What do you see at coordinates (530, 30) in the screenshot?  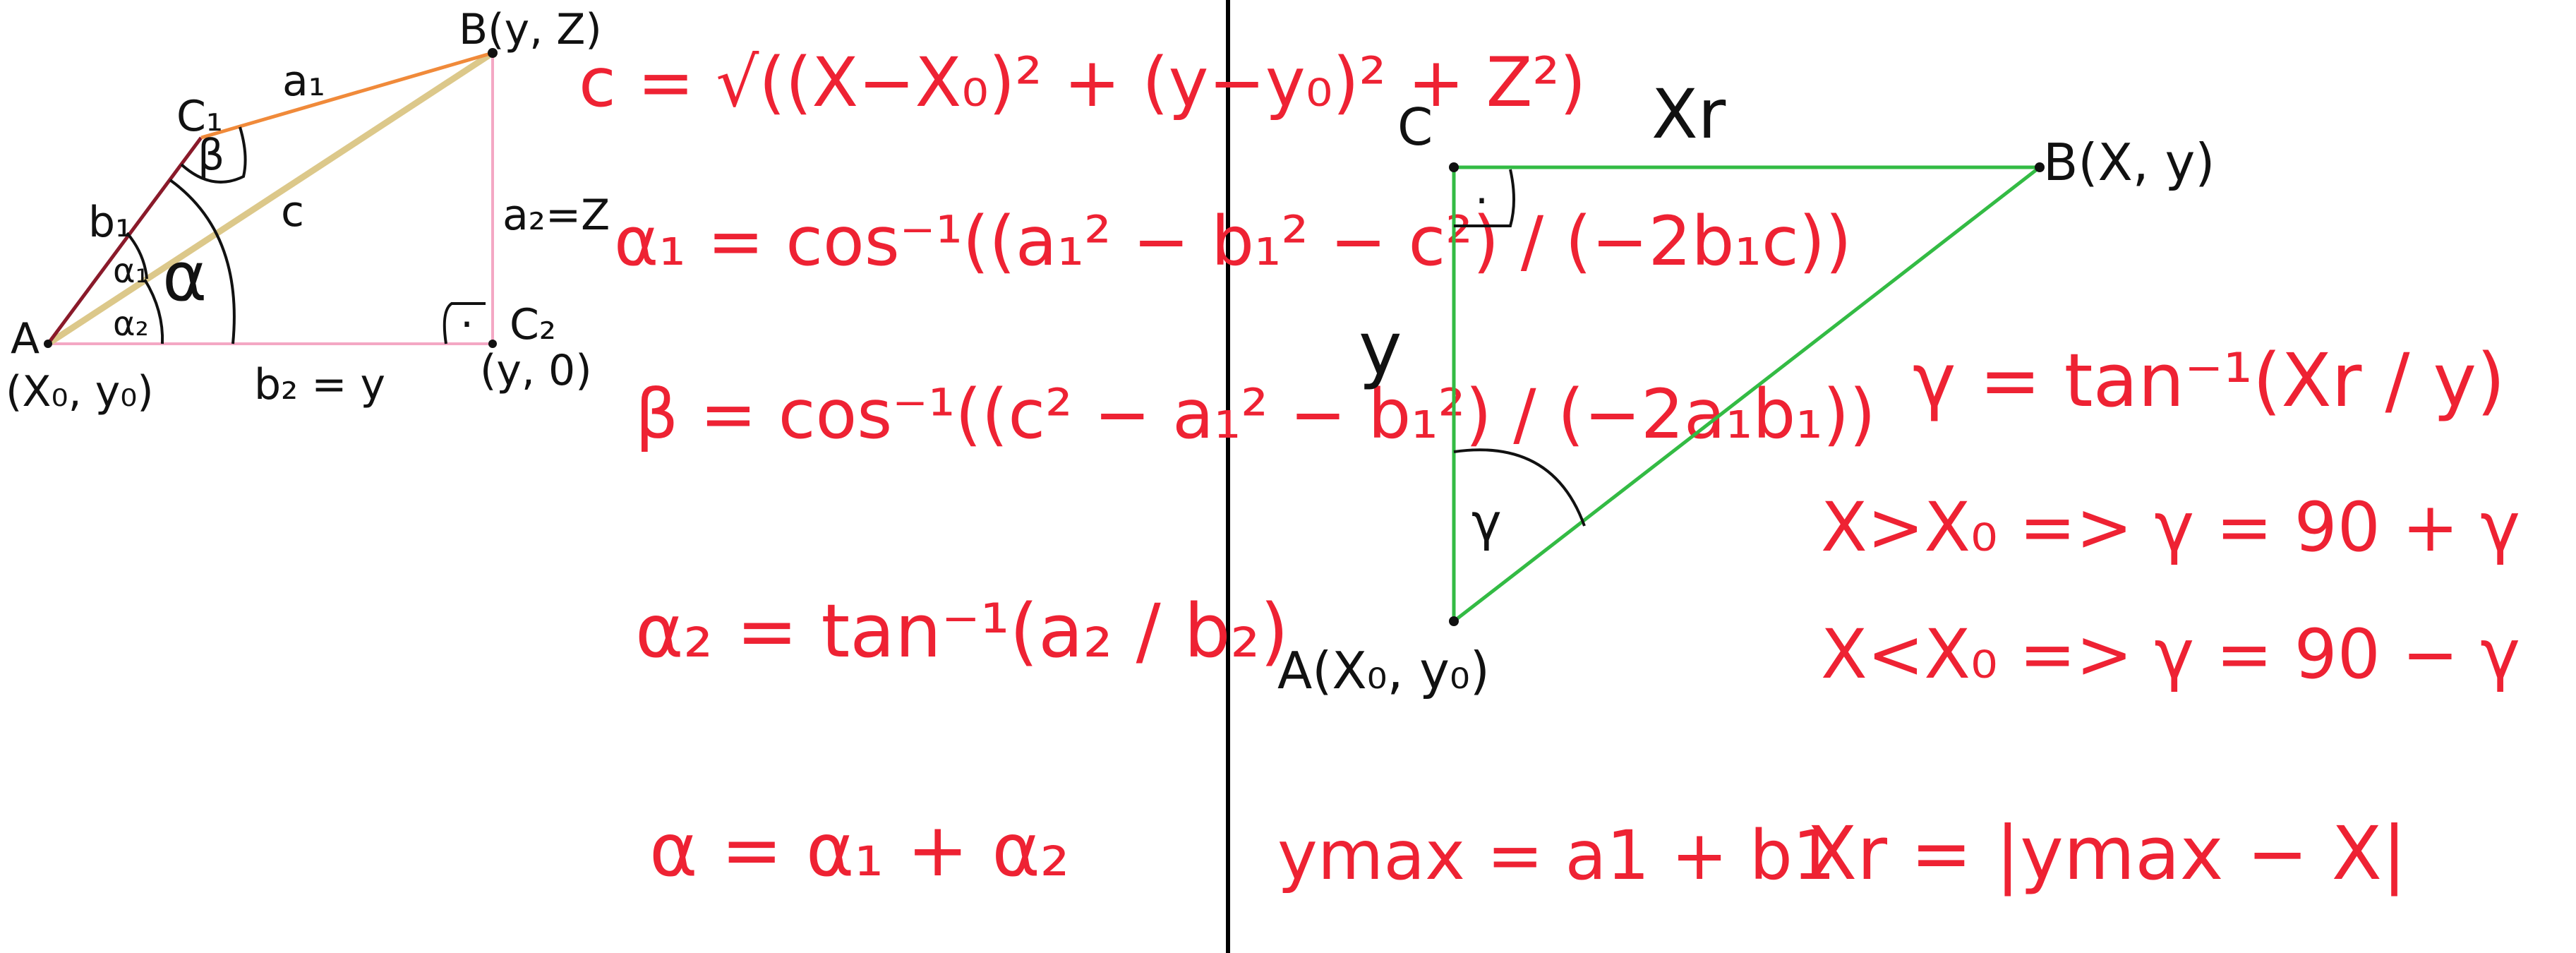 I see `label-b: B(y, Z)` at bounding box center [530, 30].